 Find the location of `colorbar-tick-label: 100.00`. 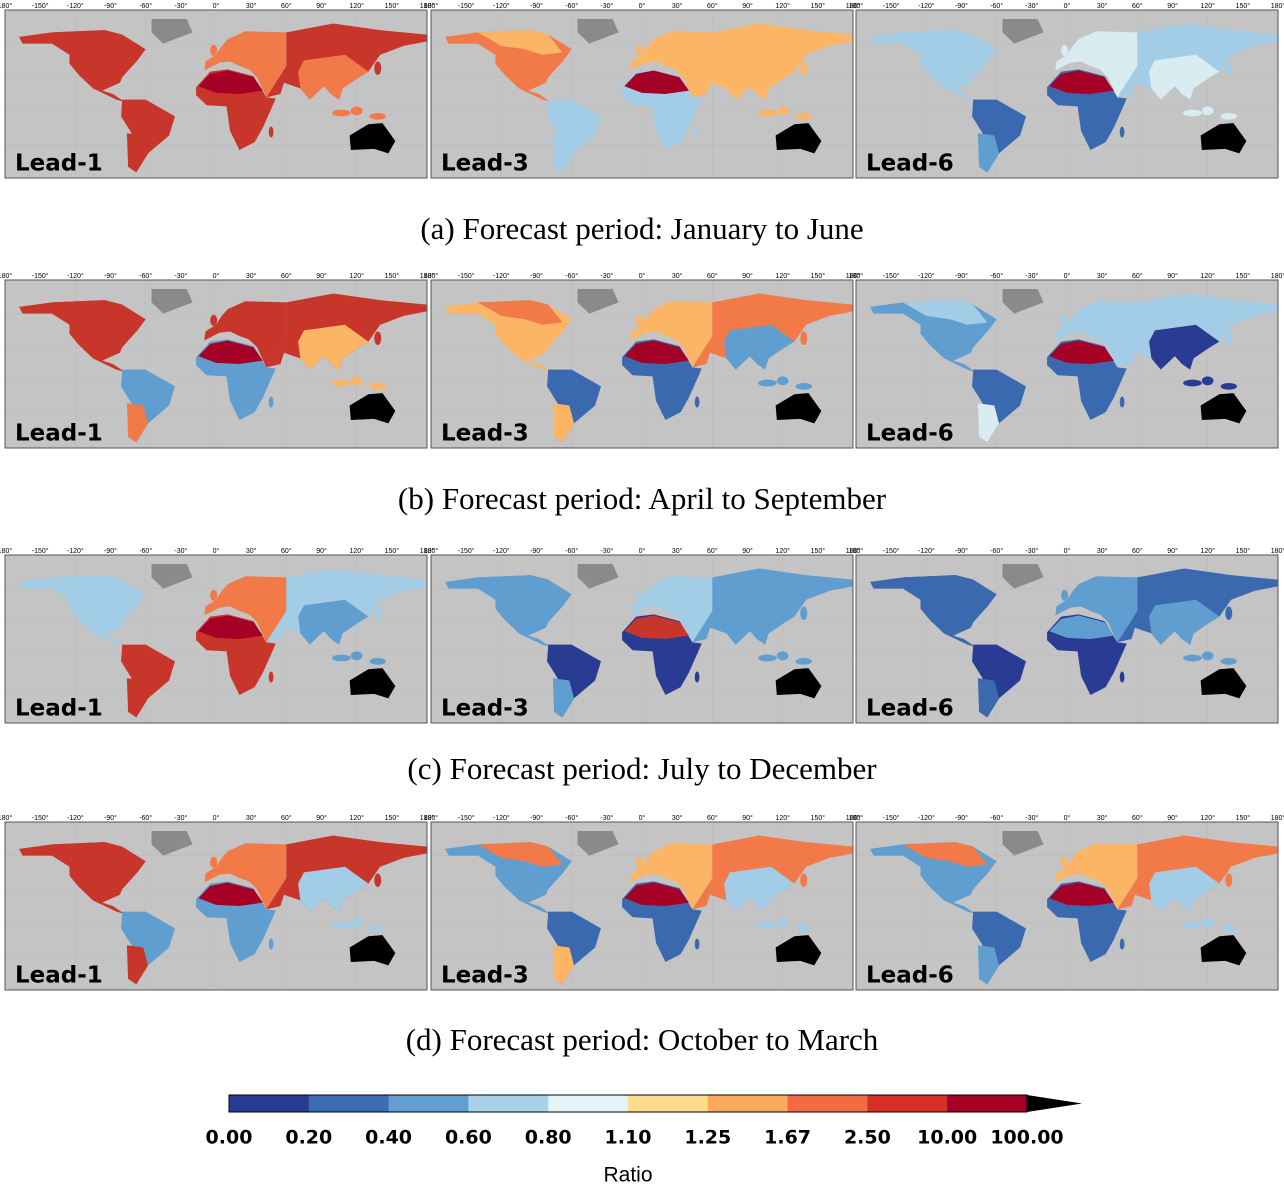

colorbar-tick-label: 100.00 is located at coordinates (1026, 1138).